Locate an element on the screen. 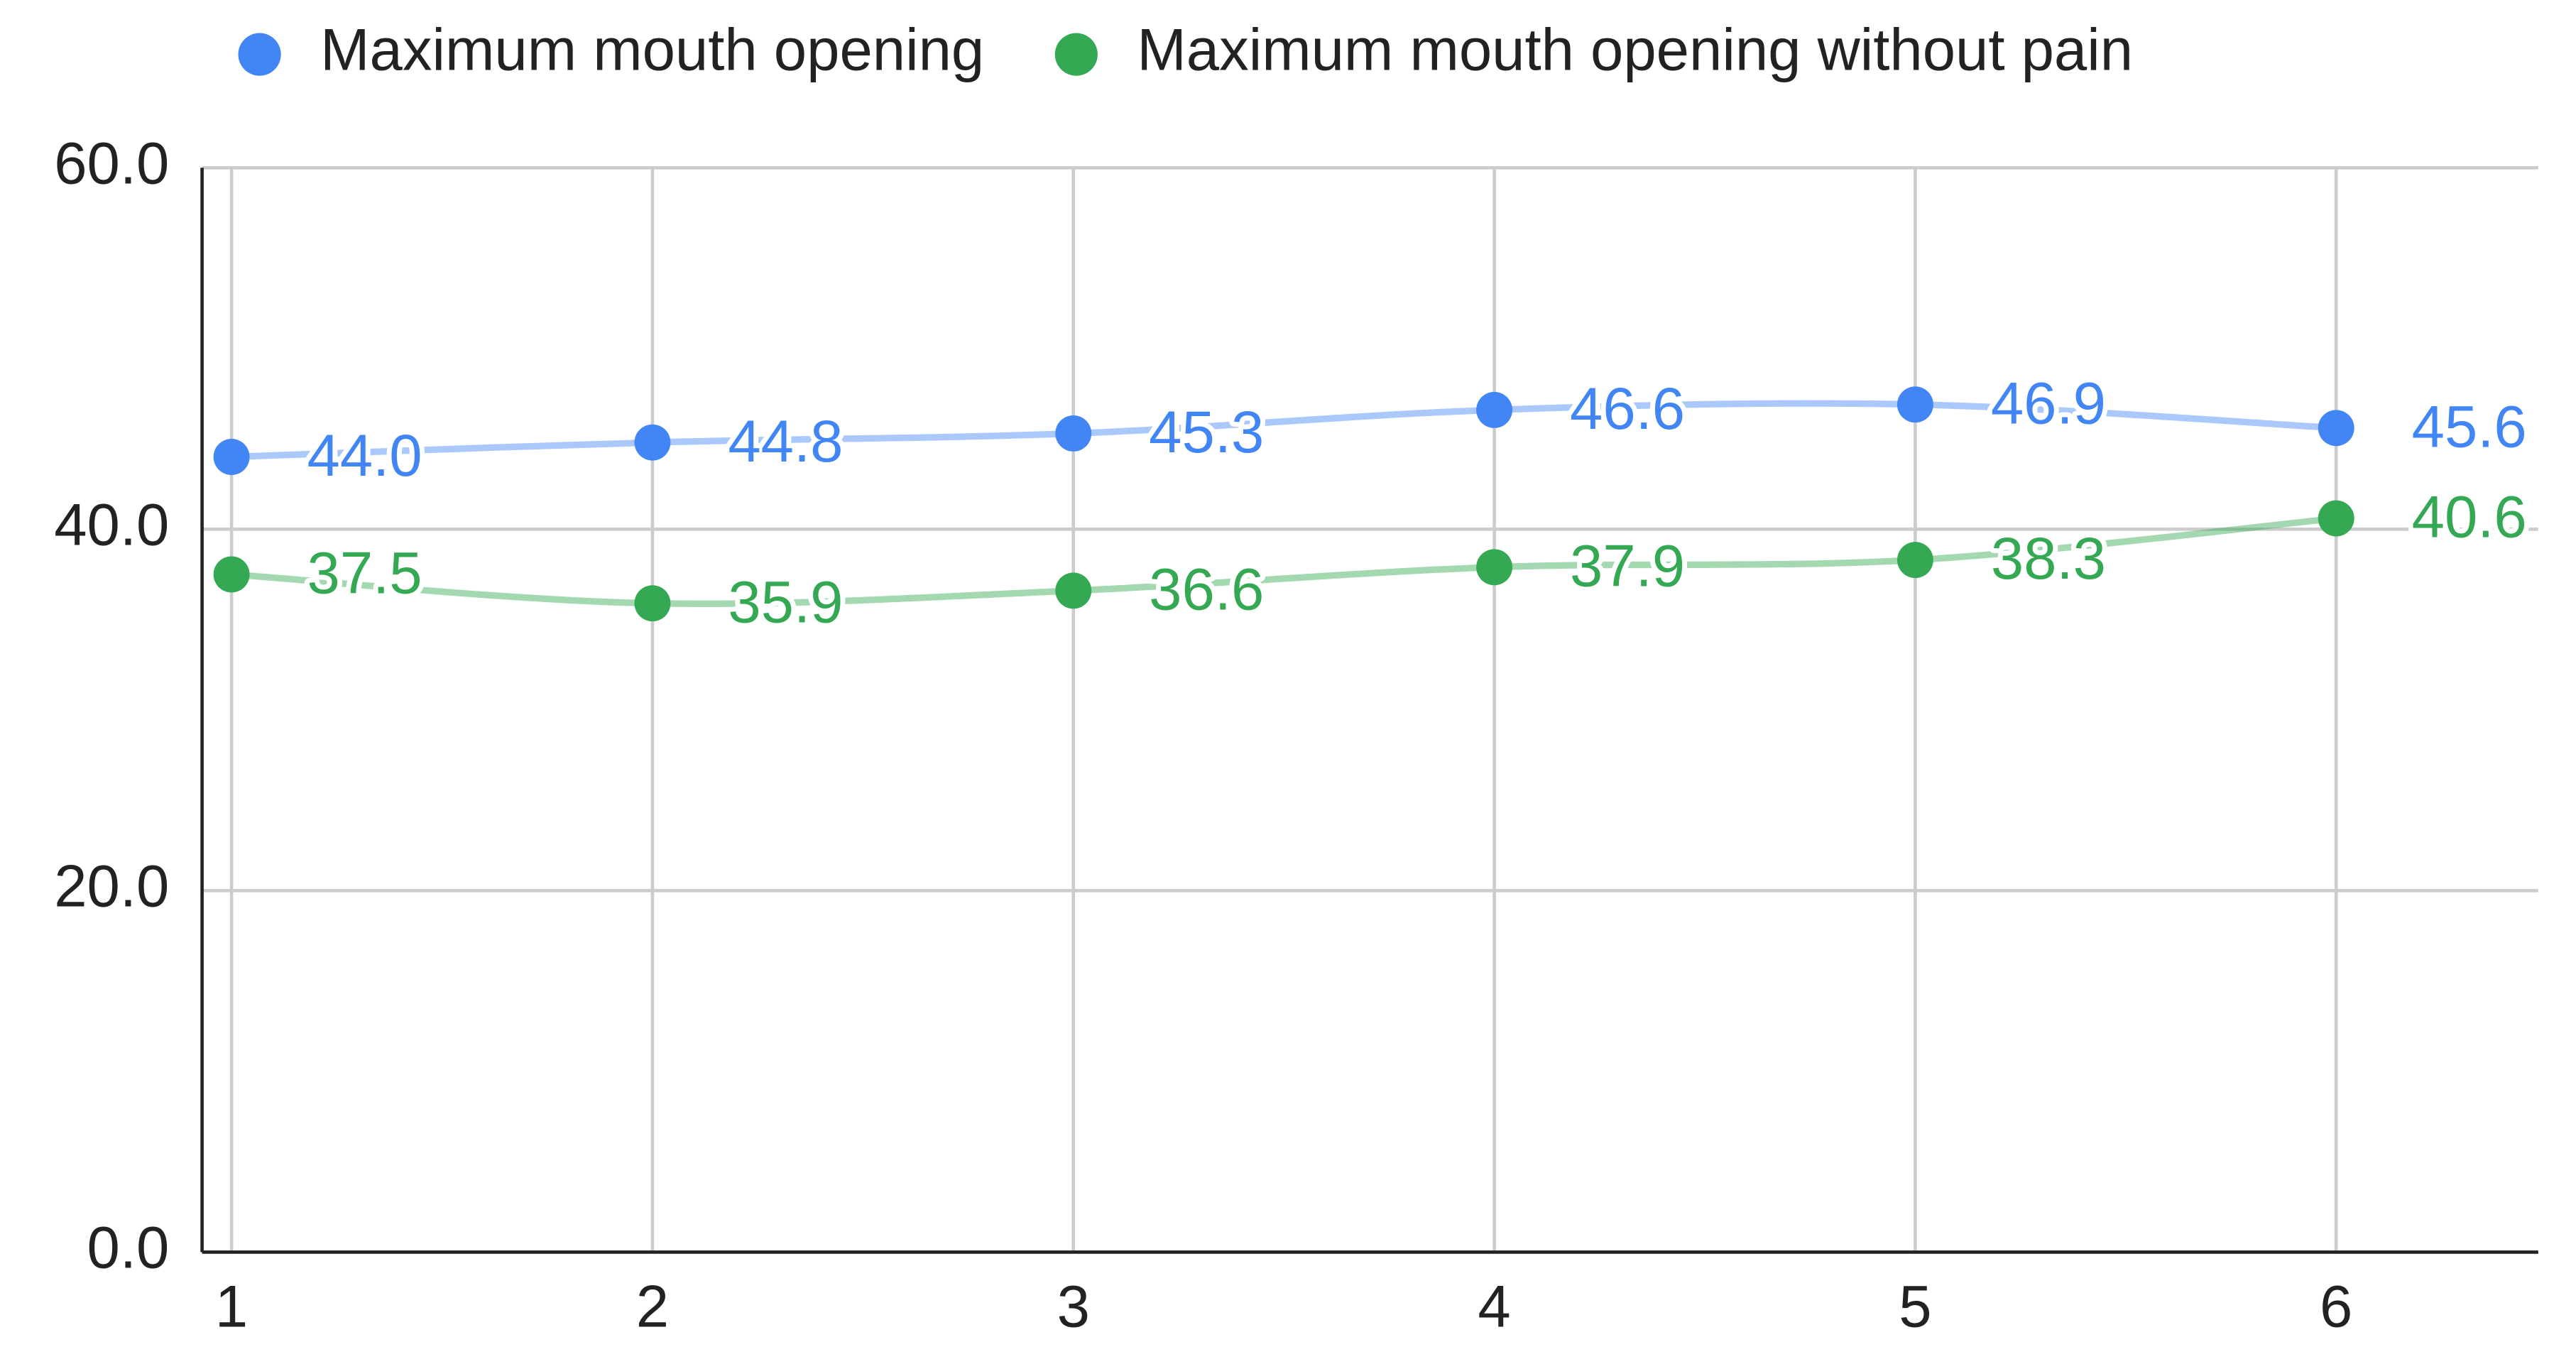  x-tick-label: 4 is located at coordinates (1494, 1307).